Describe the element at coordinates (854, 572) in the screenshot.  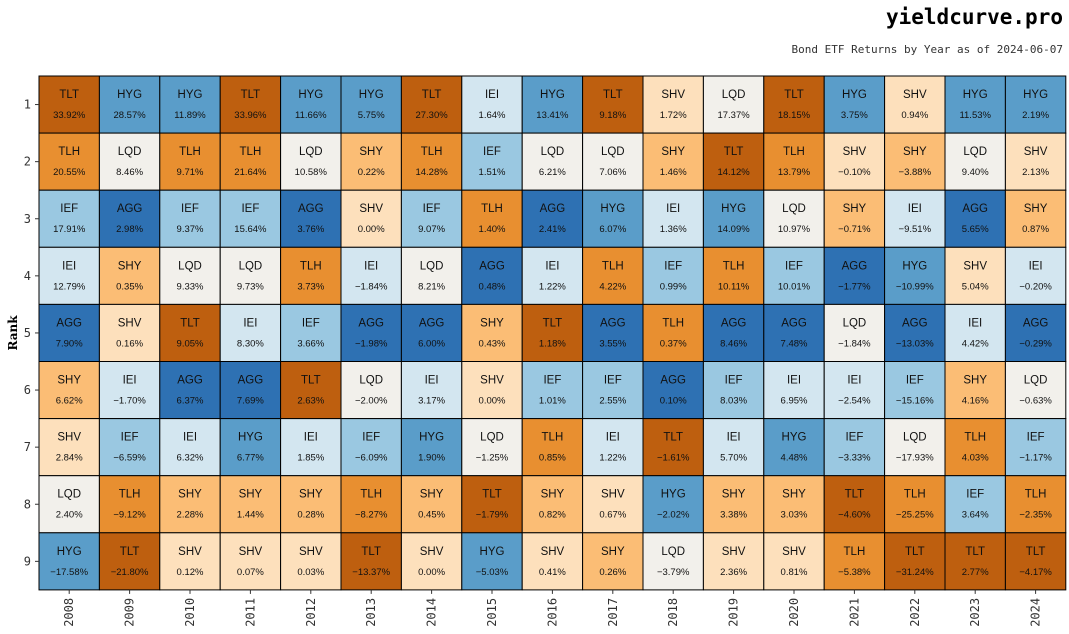
I see `cell-return-label: −5.38%` at that location.